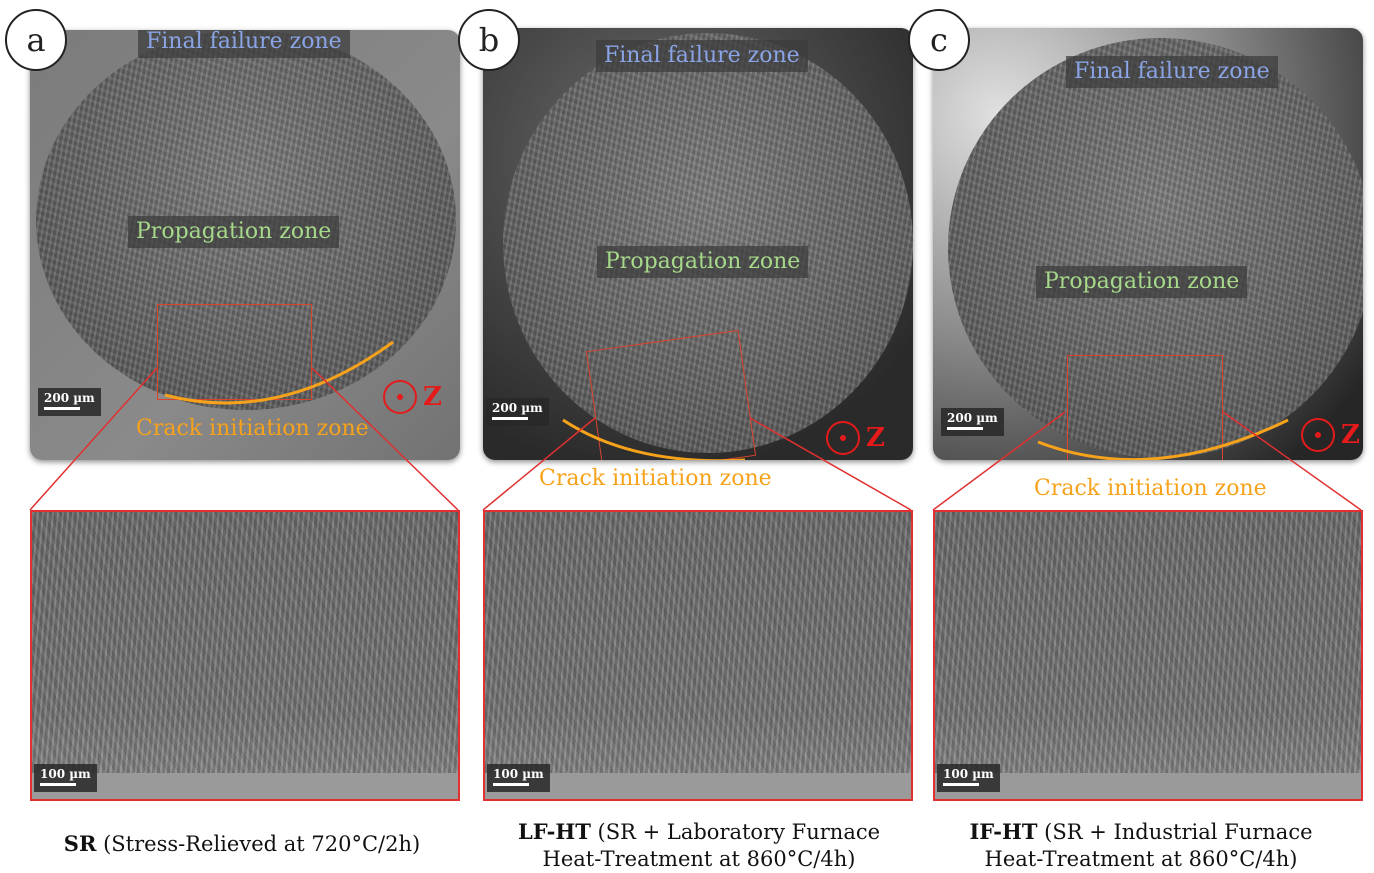 The image size is (1374, 873). I want to click on panel-letter: b, so click(489, 40).